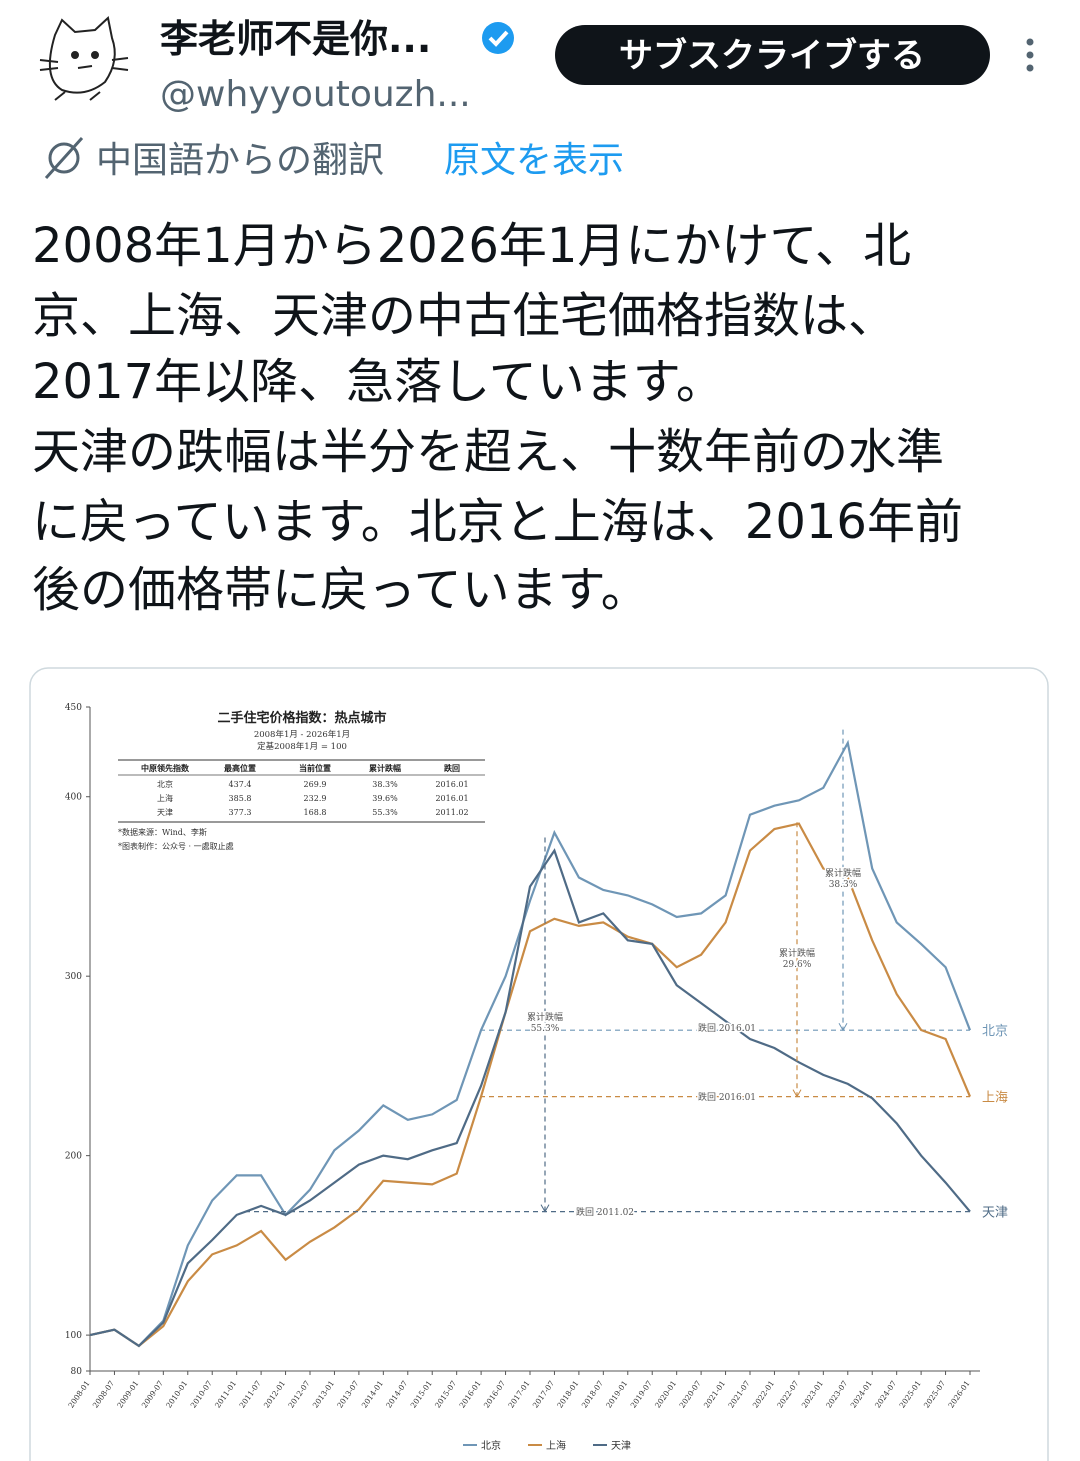 This screenshot has height=1461, width=1080. What do you see at coordinates (73, 798) in the screenshot?
I see `y-tick-label: 400` at bounding box center [73, 798].